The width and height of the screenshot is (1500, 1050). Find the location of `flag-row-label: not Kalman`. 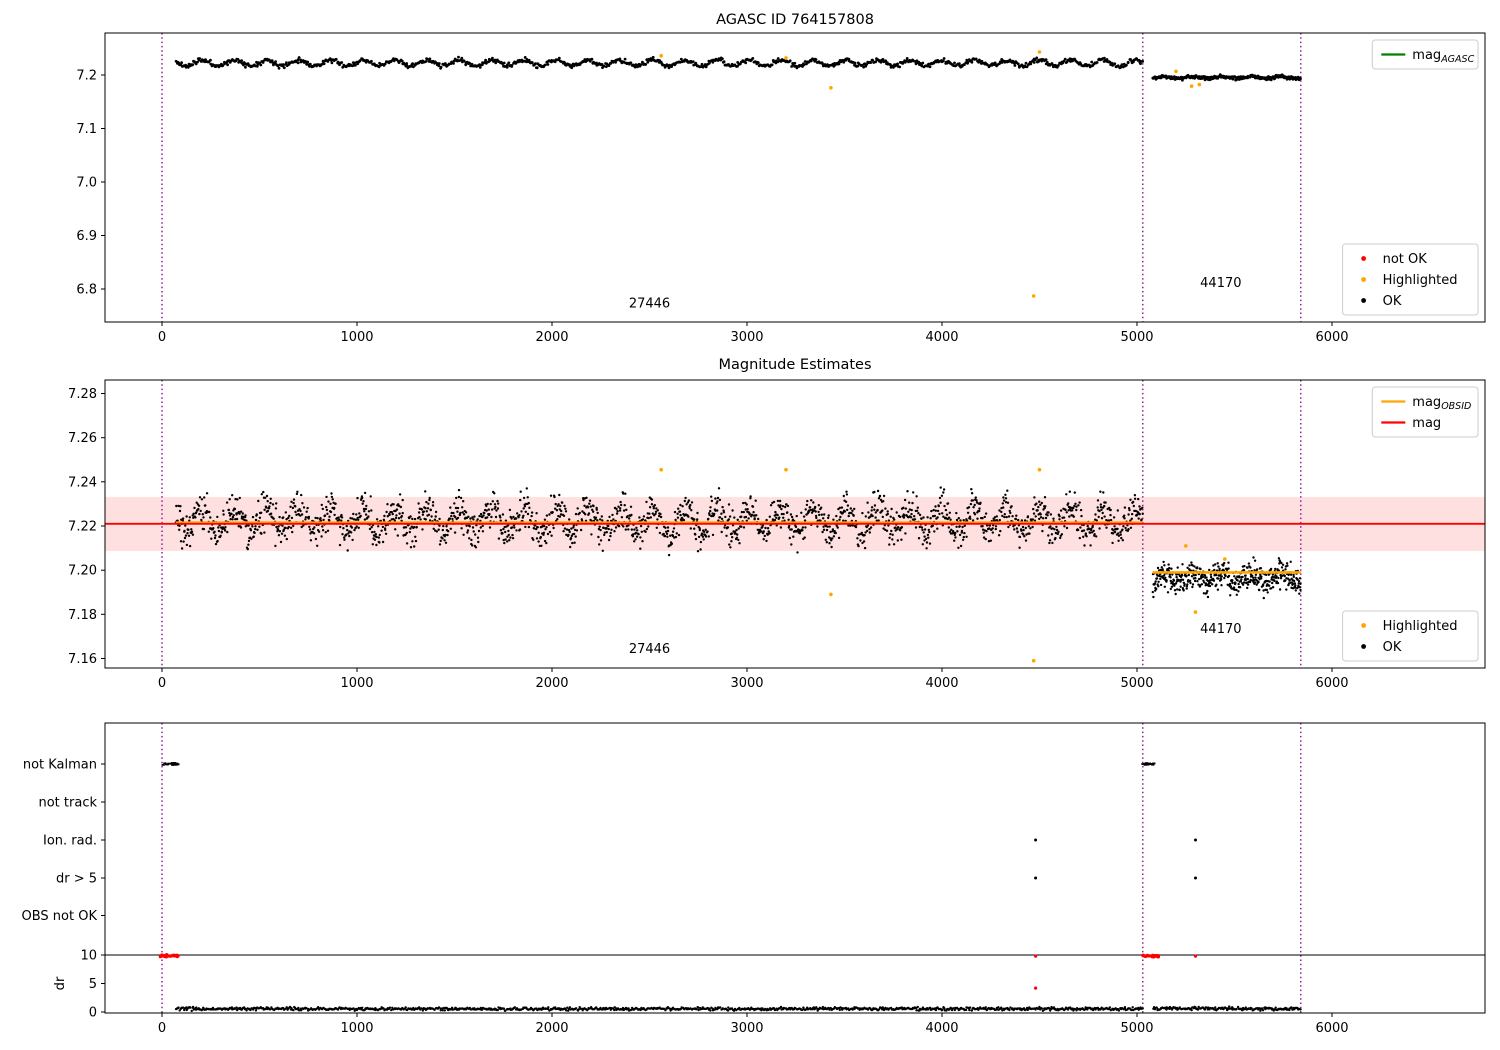

flag-row-label: not Kalman is located at coordinates (60, 765).